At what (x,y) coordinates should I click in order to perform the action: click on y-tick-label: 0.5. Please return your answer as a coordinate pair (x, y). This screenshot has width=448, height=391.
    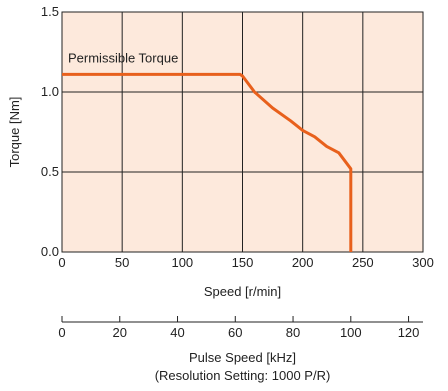
    Looking at the image, I should click on (50, 171).